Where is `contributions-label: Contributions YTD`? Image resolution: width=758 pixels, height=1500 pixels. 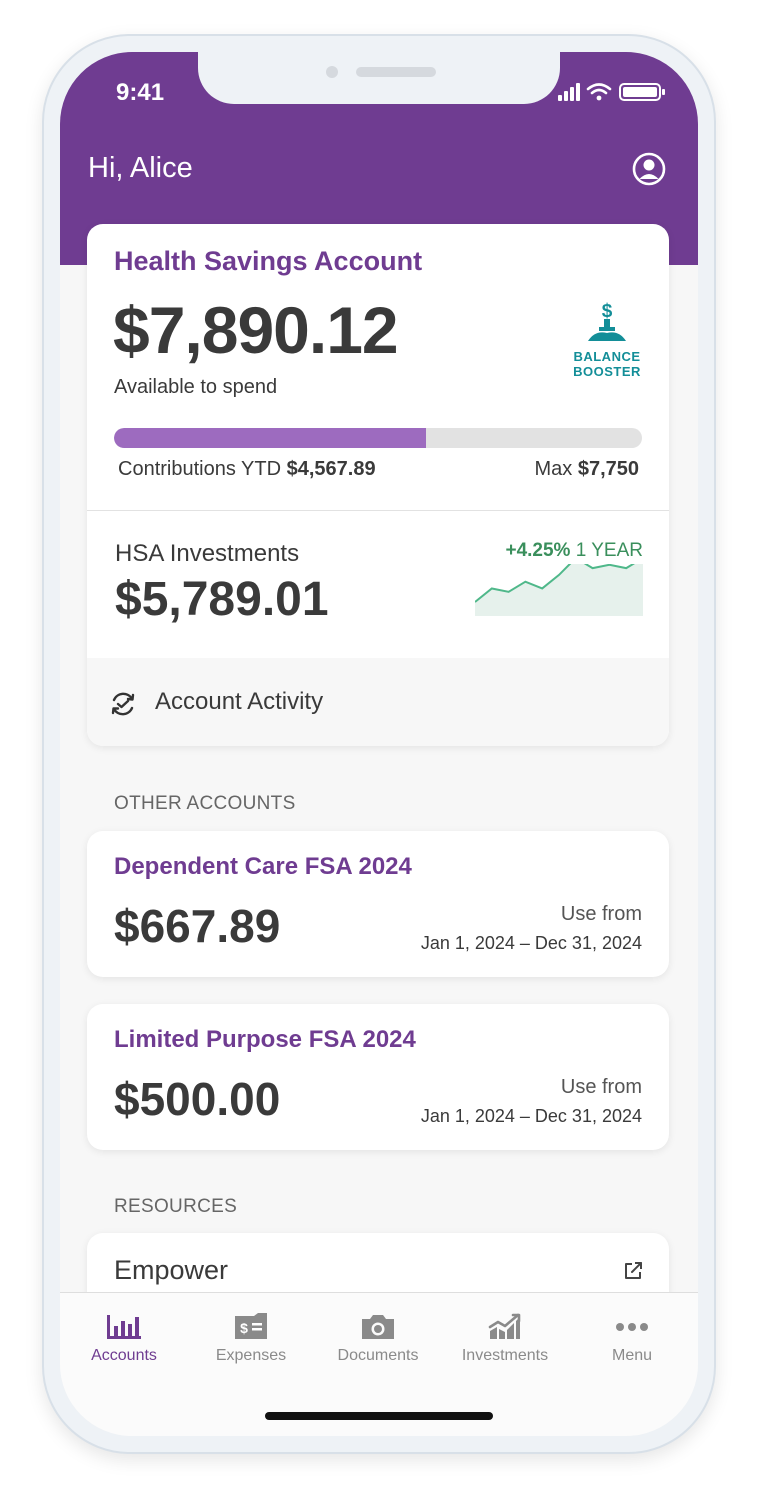
contributions-label: Contributions YTD is located at coordinates (200, 469).